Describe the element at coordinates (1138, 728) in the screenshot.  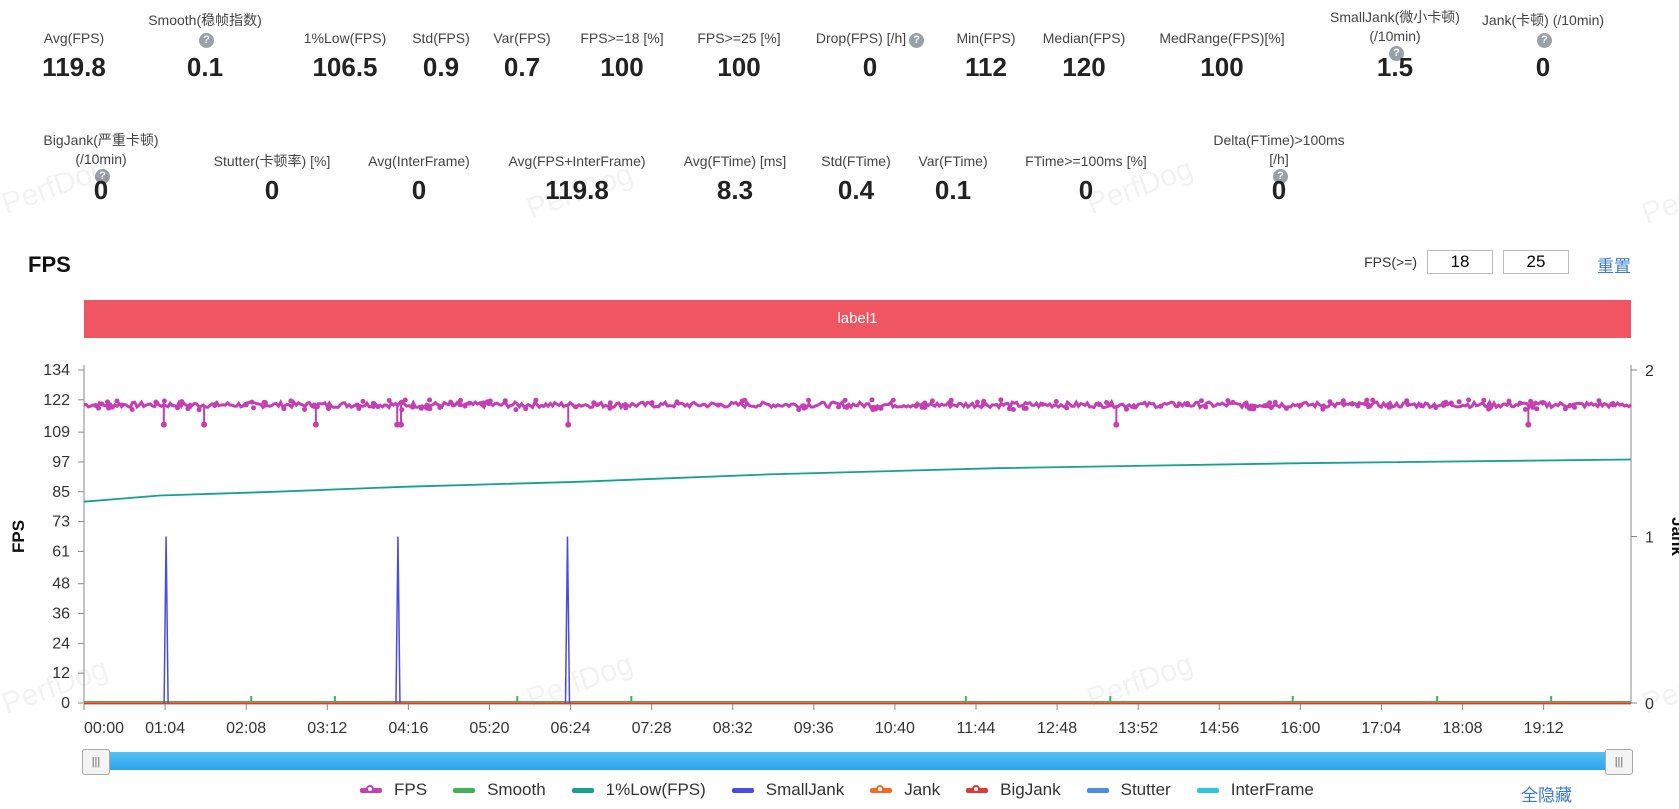
I see `x-tick-label: 13:52` at that location.